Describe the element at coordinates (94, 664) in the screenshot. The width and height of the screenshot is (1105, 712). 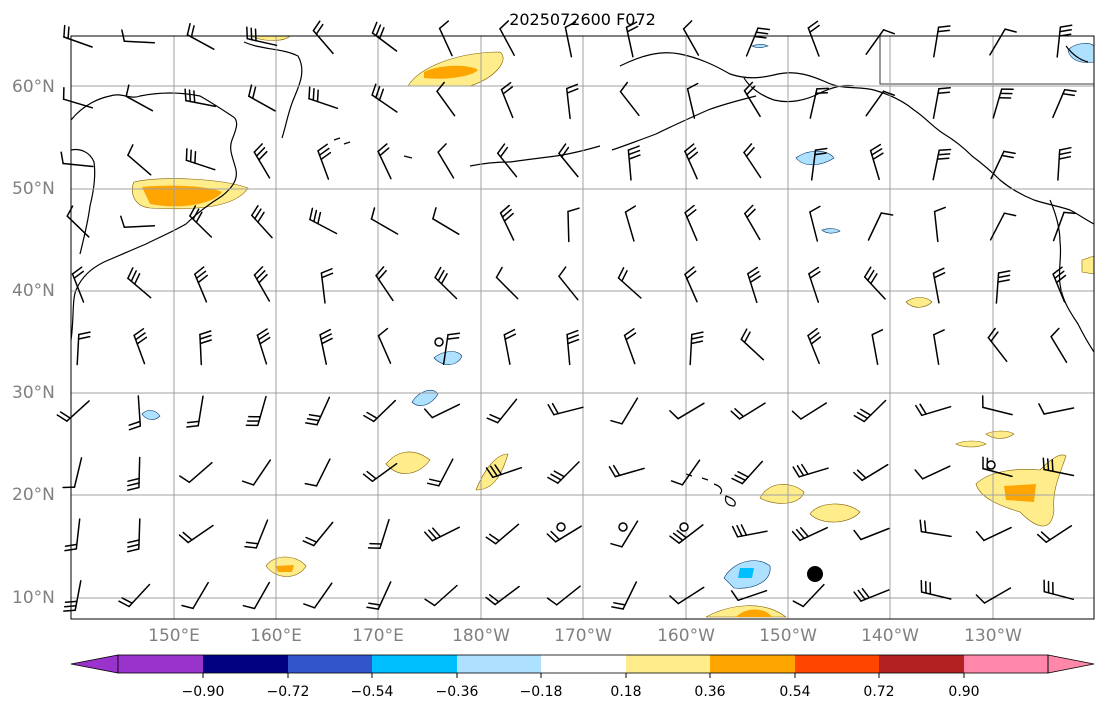
I see `colorbar-extend-low` at that location.